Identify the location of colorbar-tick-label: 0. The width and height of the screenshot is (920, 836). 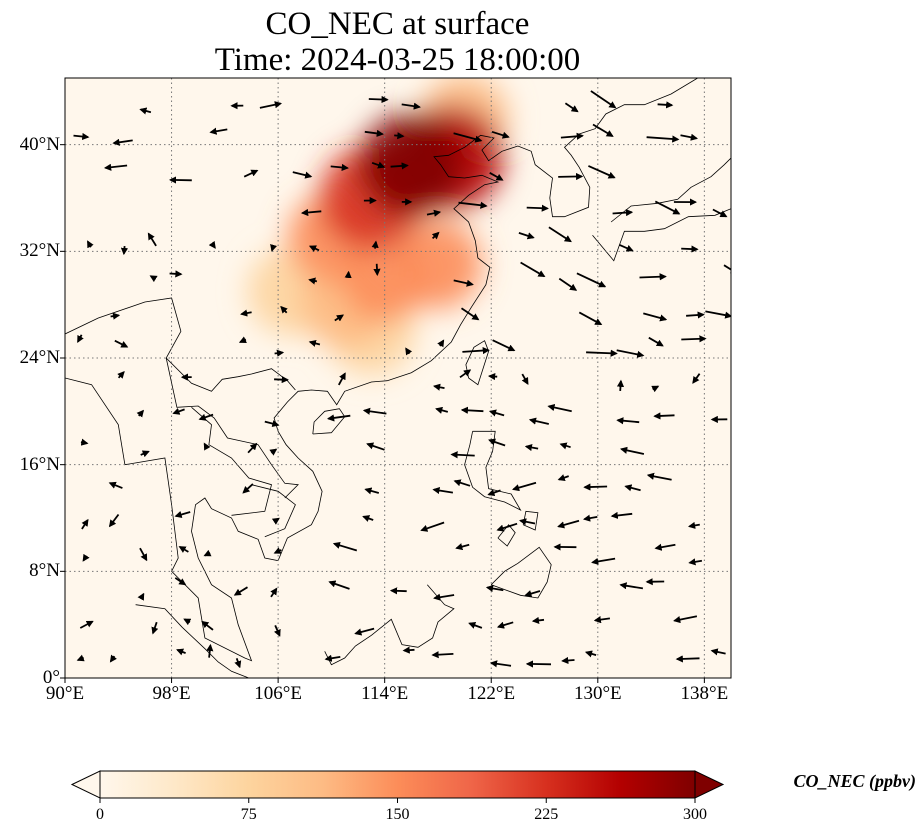
(100, 814).